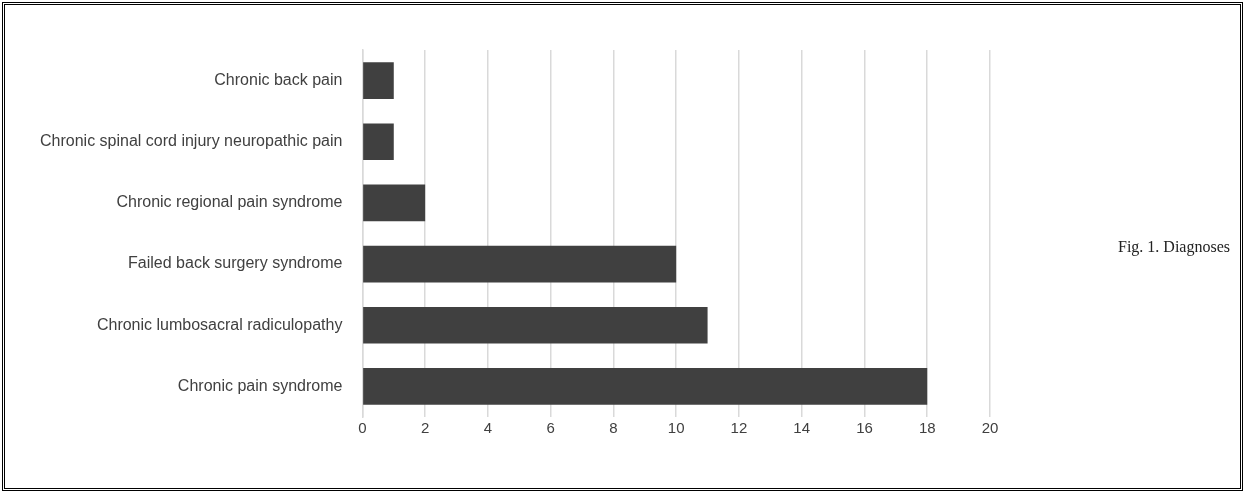 The width and height of the screenshot is (1245, 491). I want to click on y-tick-label: Failed back surgery syndrome, so click(235, 263).